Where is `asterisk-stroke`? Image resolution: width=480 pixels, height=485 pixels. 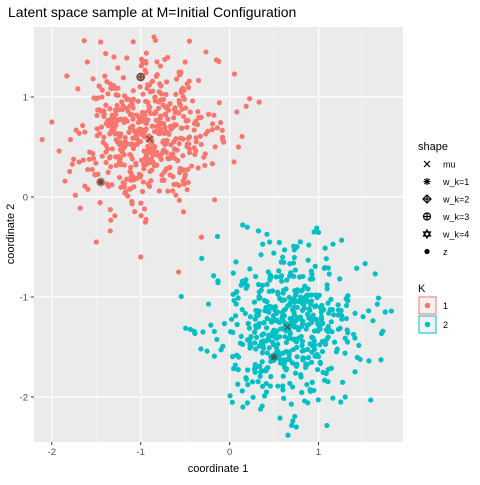
asterisk-stroke is located at coordinates (427, 181).